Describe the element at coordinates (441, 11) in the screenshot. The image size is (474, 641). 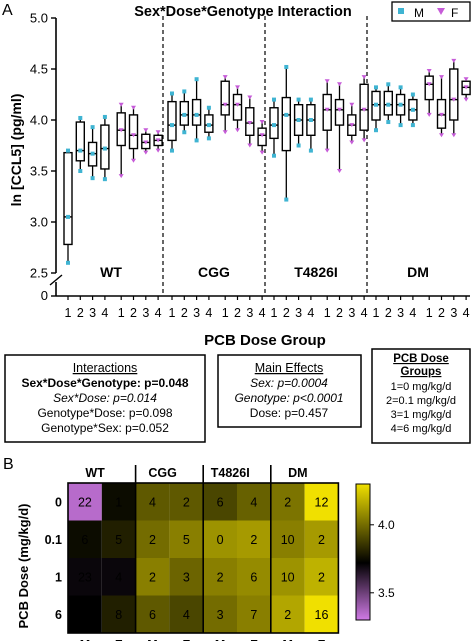
I see `legend-female-marker` at that location.